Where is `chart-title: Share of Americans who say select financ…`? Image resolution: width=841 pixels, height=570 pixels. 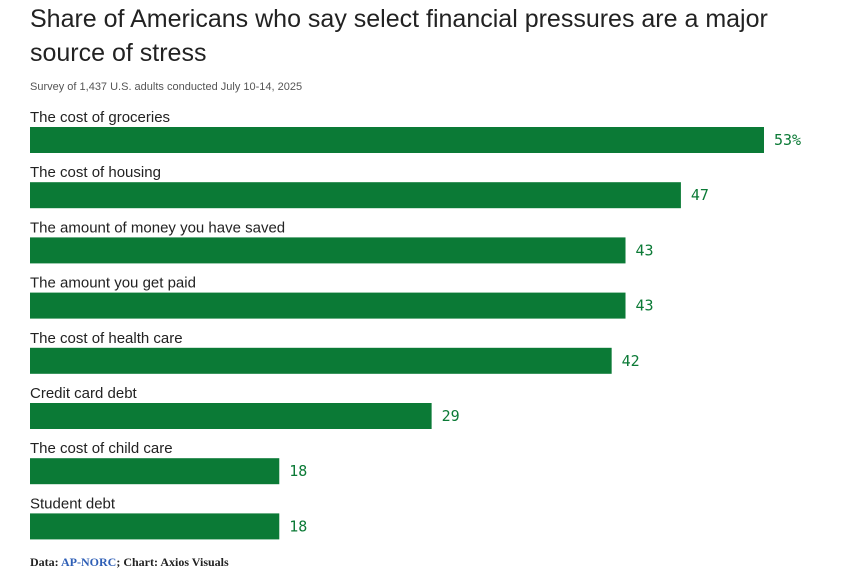
chart-title: Share of Americans who say select financ… is located at coordinates (399, 36).